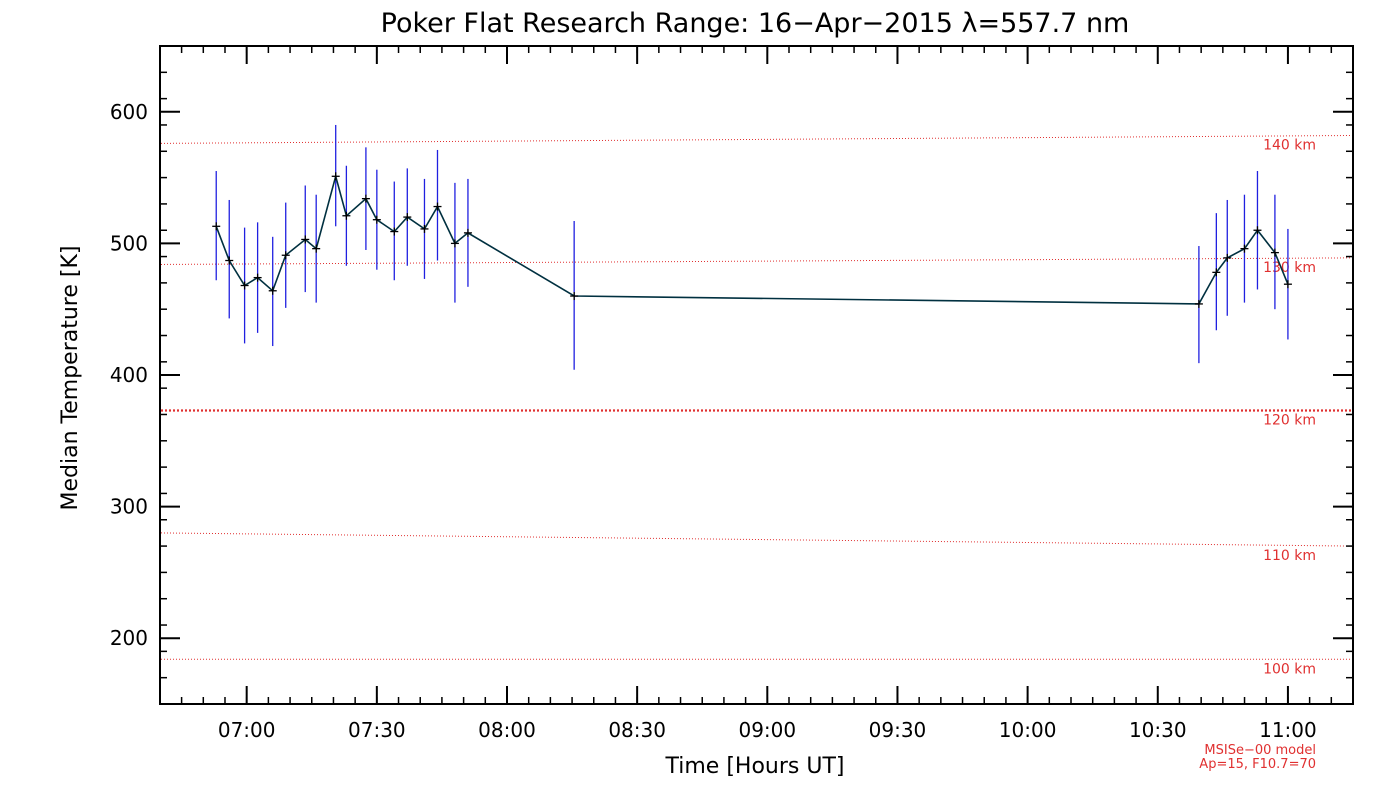 This screenshot has width=1400, height=800. Describe the element at coordinates (755, 766) in the screenshot. I see `x-axis-label: Time [Hours UT]` at that location.